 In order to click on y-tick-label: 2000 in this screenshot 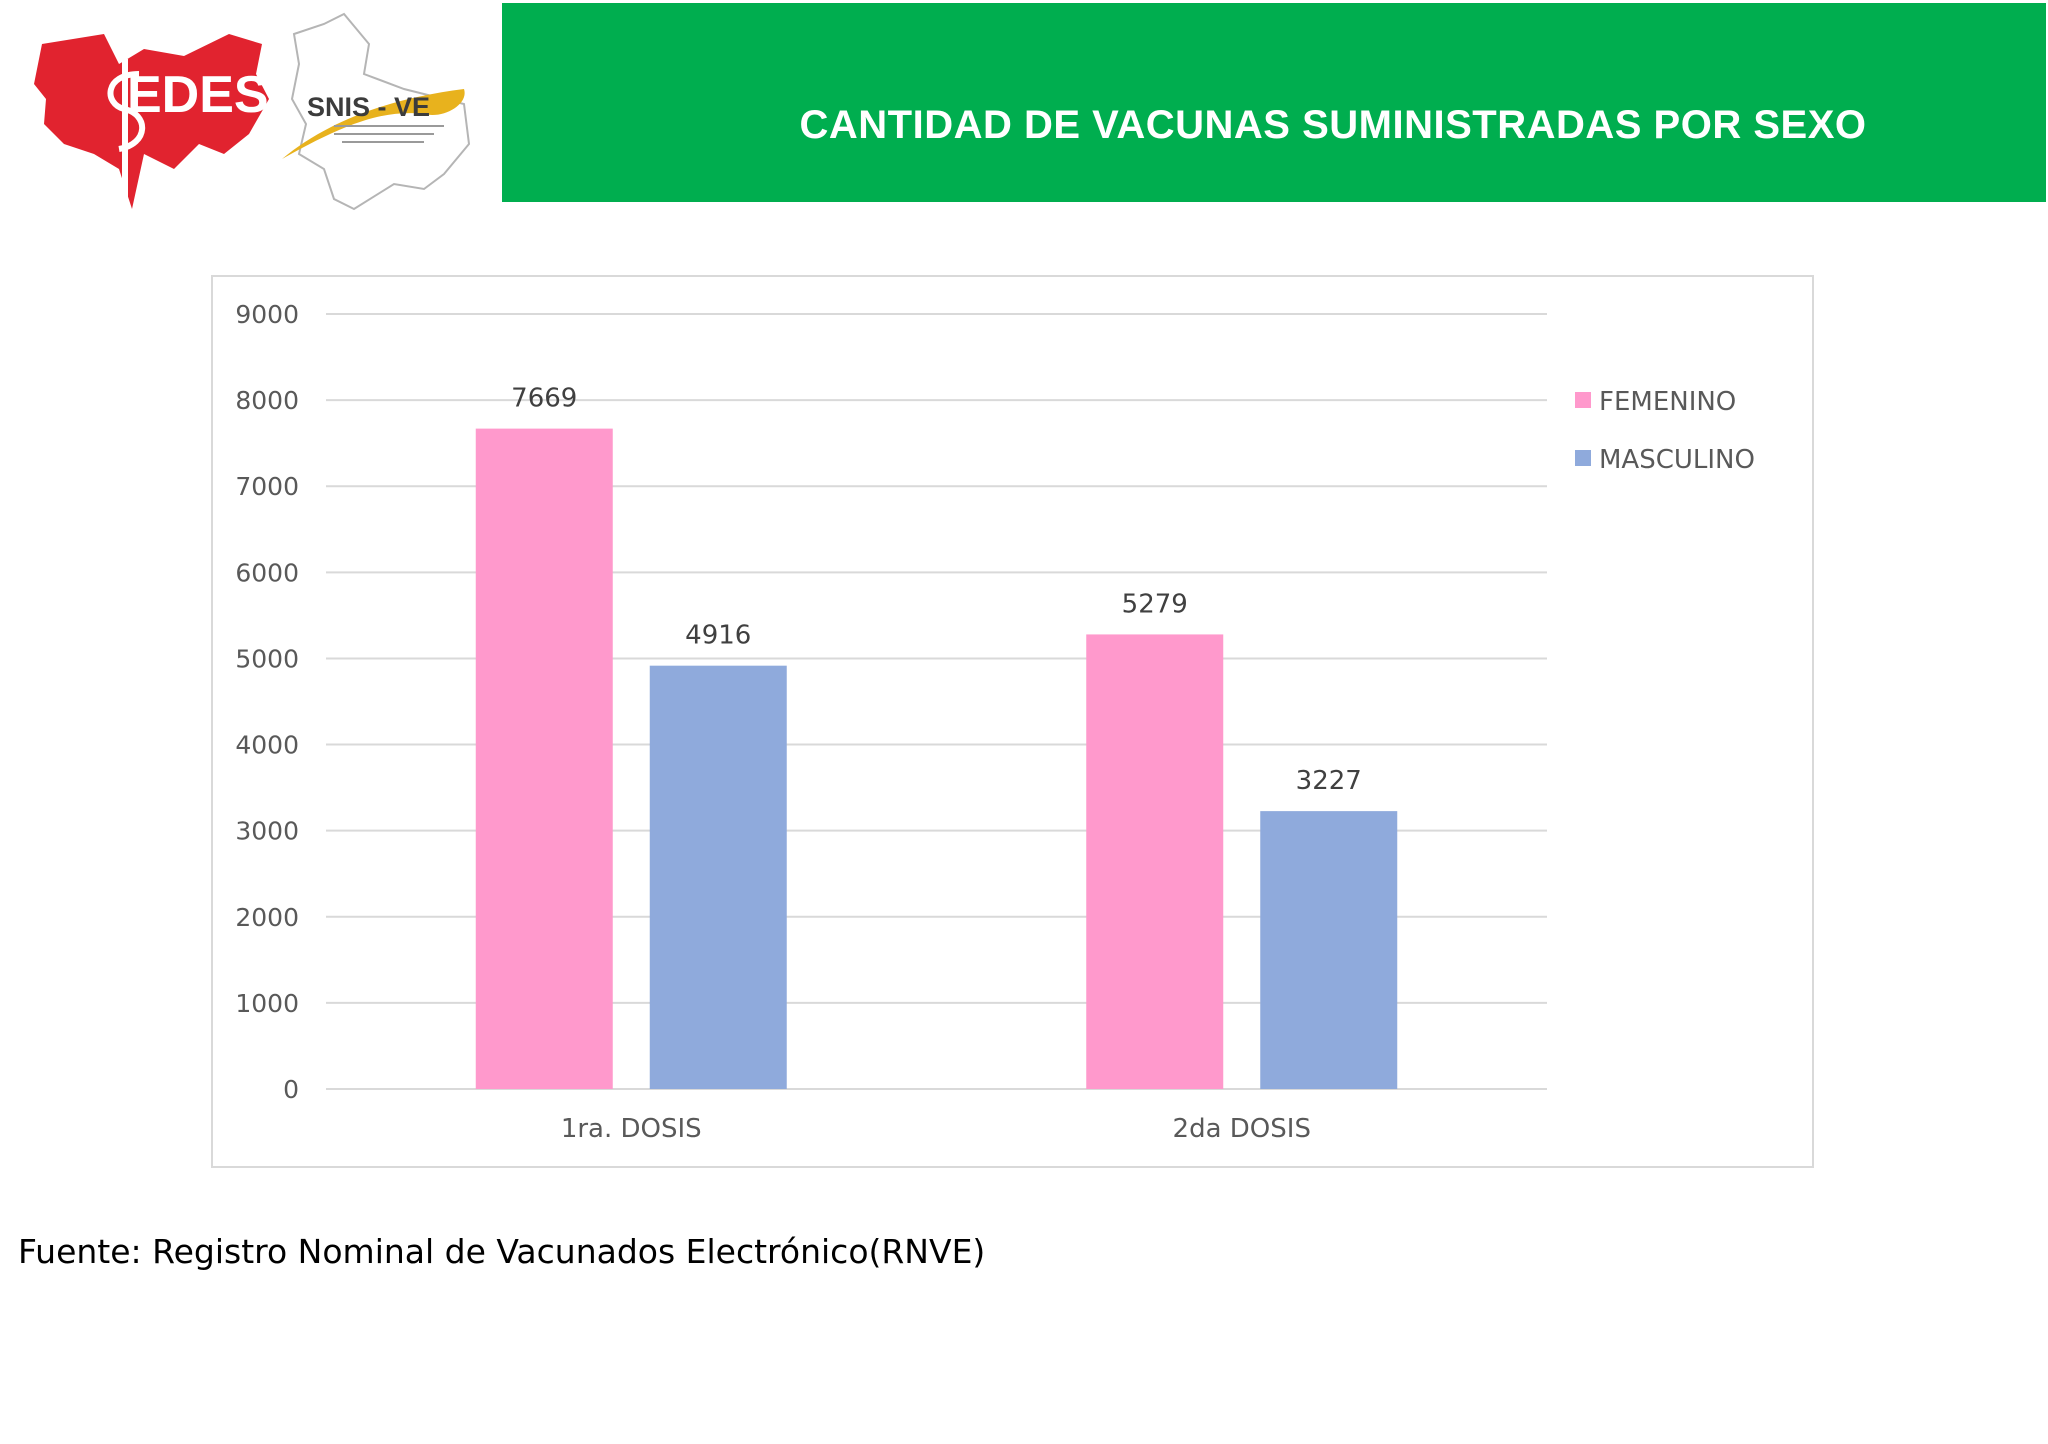, I will do `click(267, 917)`.